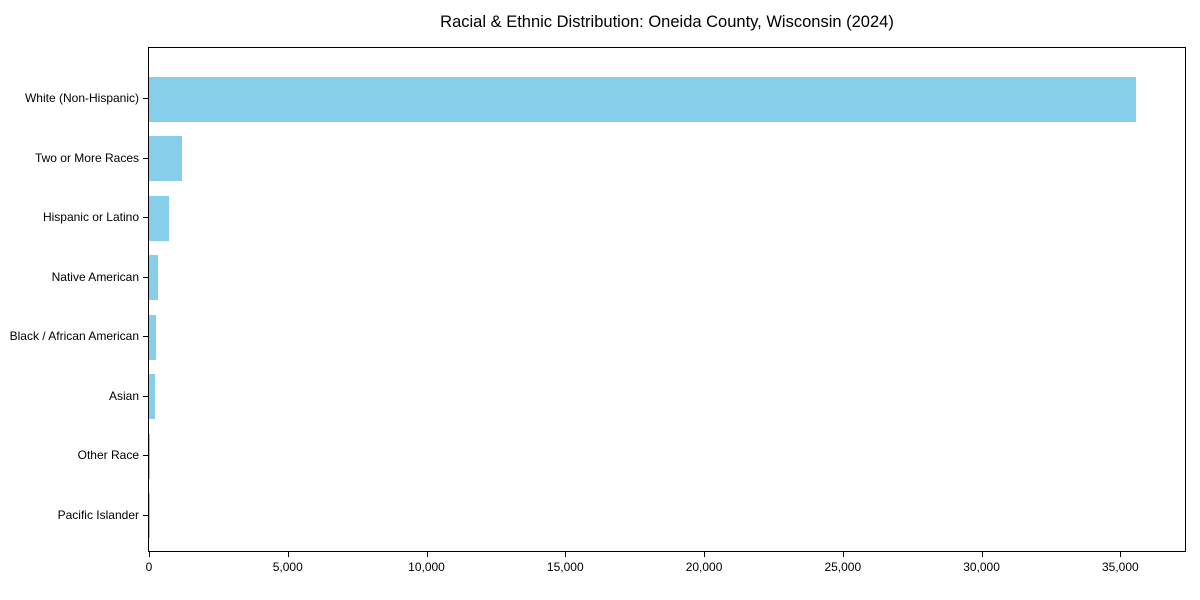 The image size is (1200, 600). Describe the element at coordinates (1120, 567) in the screenshot. I see `x-tick-label: 35,000` at that location.